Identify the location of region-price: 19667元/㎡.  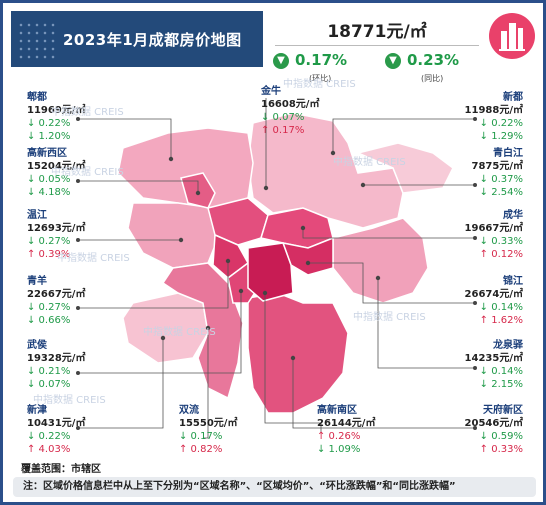
(493, 228).